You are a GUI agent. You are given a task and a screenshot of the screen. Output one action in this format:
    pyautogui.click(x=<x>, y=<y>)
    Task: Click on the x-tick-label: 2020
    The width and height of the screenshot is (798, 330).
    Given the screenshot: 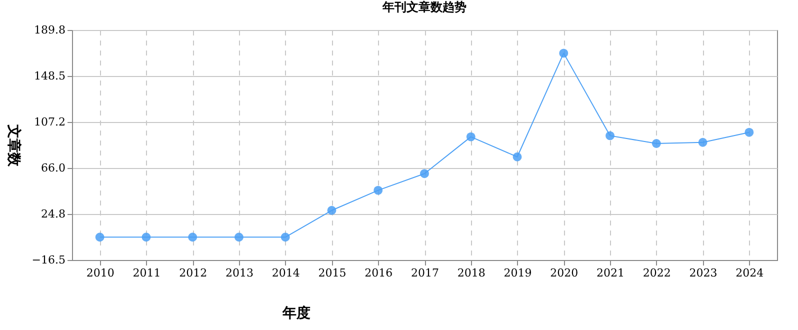 What is the action you would take?
    pyautogui.click(x=564, y=273)
    